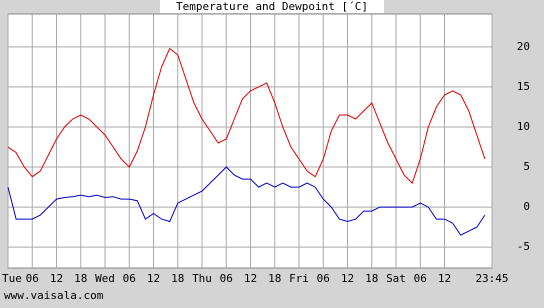 This screenshot has width=544, height=308. Describe the element at coordinates (523, 86) in the screenshot. I see `y-tick-label: 15` at that location.